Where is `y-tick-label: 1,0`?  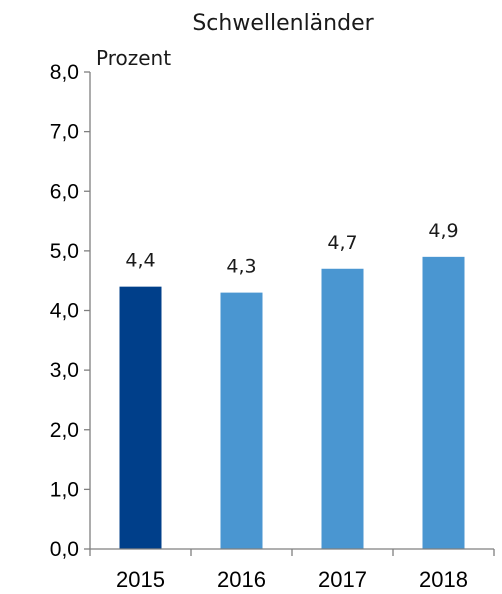
y-tick-label: 1,0 is located at coordinates (64, 489).